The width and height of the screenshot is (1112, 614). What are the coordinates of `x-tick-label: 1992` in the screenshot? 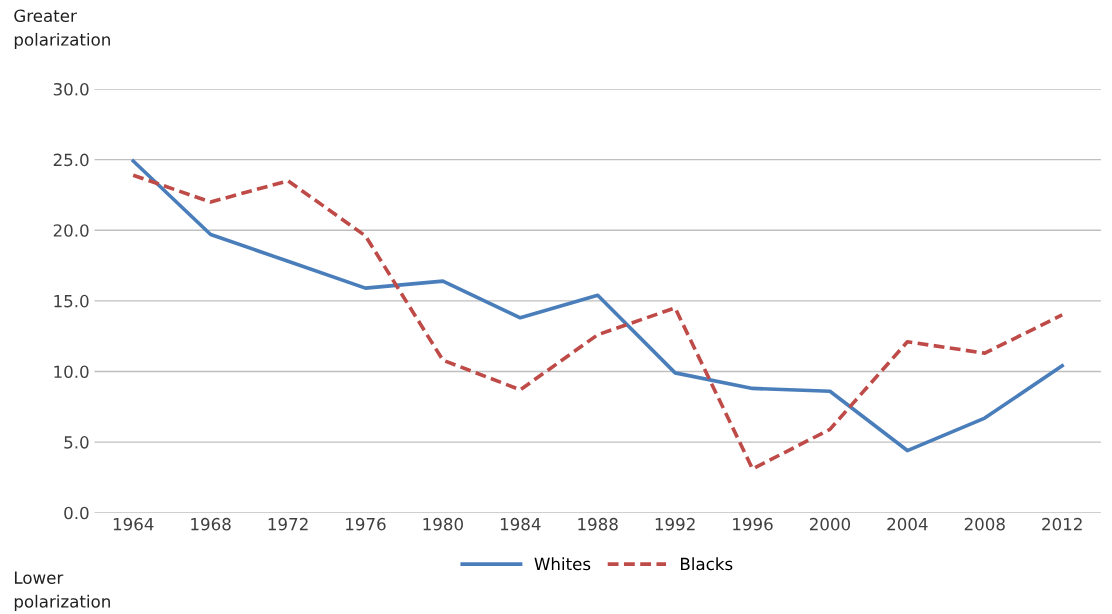 It's located at (675, 524).